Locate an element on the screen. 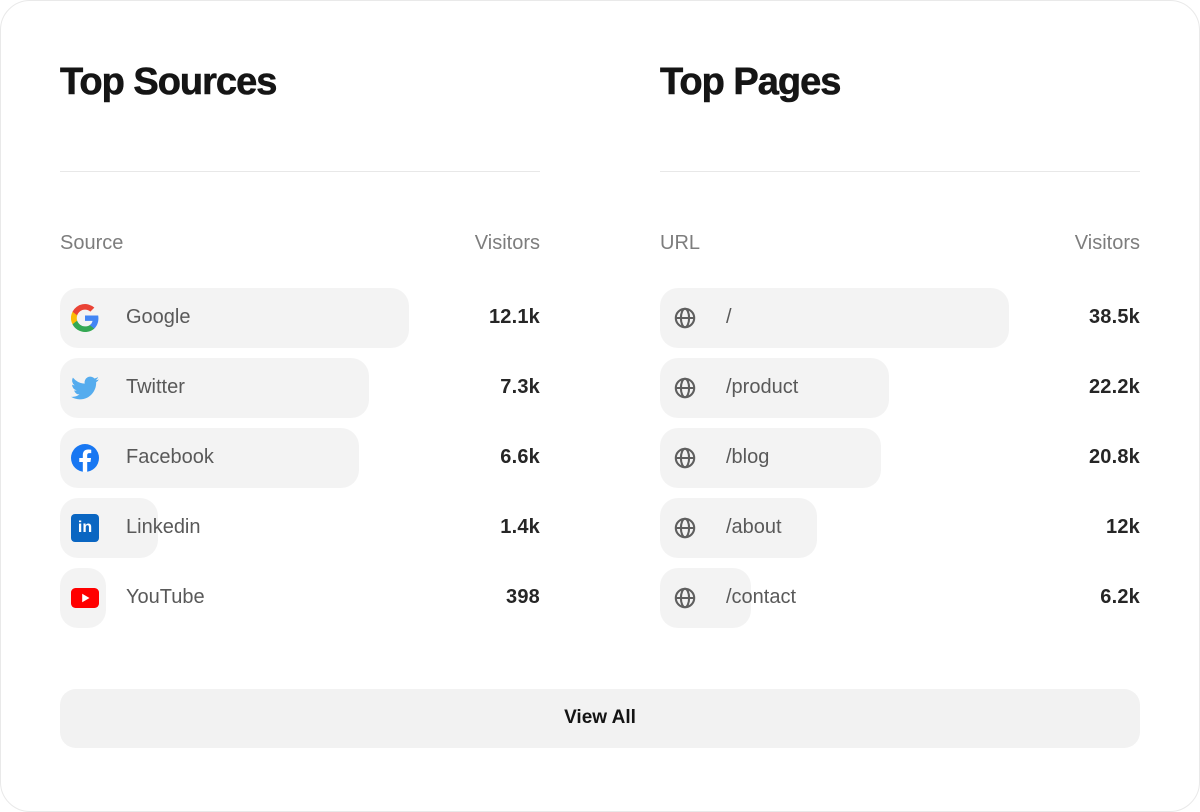 Image resolution: width=1200 pixels, height=812 pixels. panel-title: Top Sources is located at coordinates (169, 82).